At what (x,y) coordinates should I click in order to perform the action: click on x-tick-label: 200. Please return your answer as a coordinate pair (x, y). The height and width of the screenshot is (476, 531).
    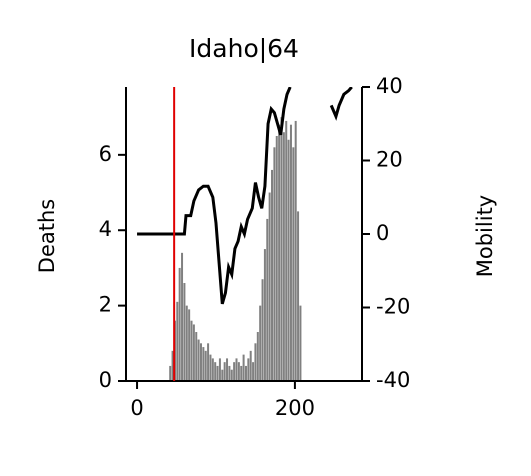
    Looking at the image, I should click on (295, 408).